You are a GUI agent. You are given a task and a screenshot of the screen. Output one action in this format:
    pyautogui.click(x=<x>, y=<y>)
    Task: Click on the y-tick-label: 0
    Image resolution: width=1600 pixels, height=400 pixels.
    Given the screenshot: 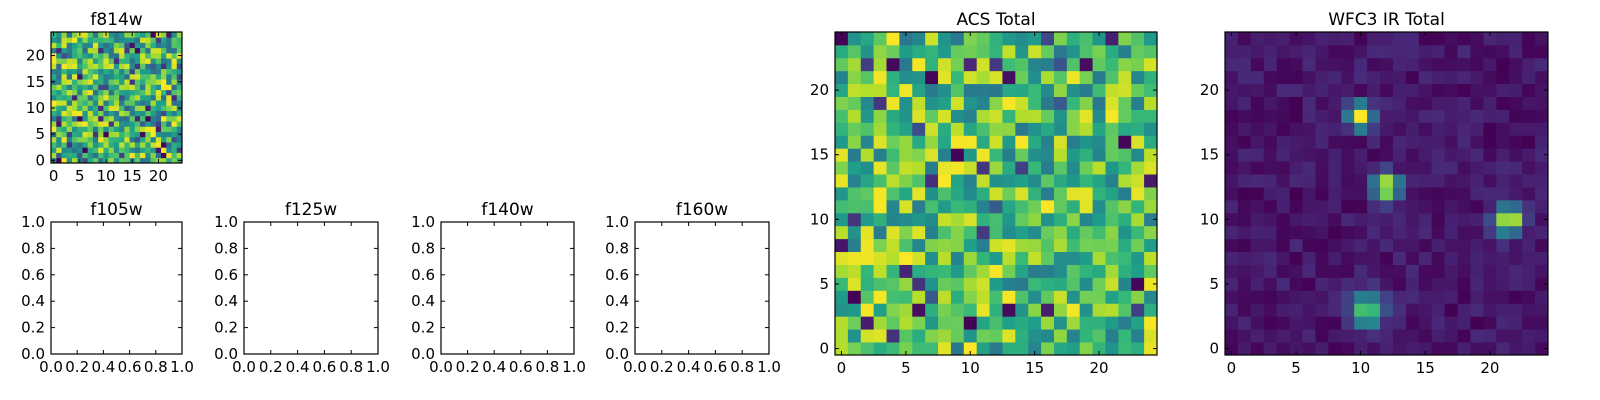 What is the action you would take?
    pyautogui.click(x=824, y=349)
    